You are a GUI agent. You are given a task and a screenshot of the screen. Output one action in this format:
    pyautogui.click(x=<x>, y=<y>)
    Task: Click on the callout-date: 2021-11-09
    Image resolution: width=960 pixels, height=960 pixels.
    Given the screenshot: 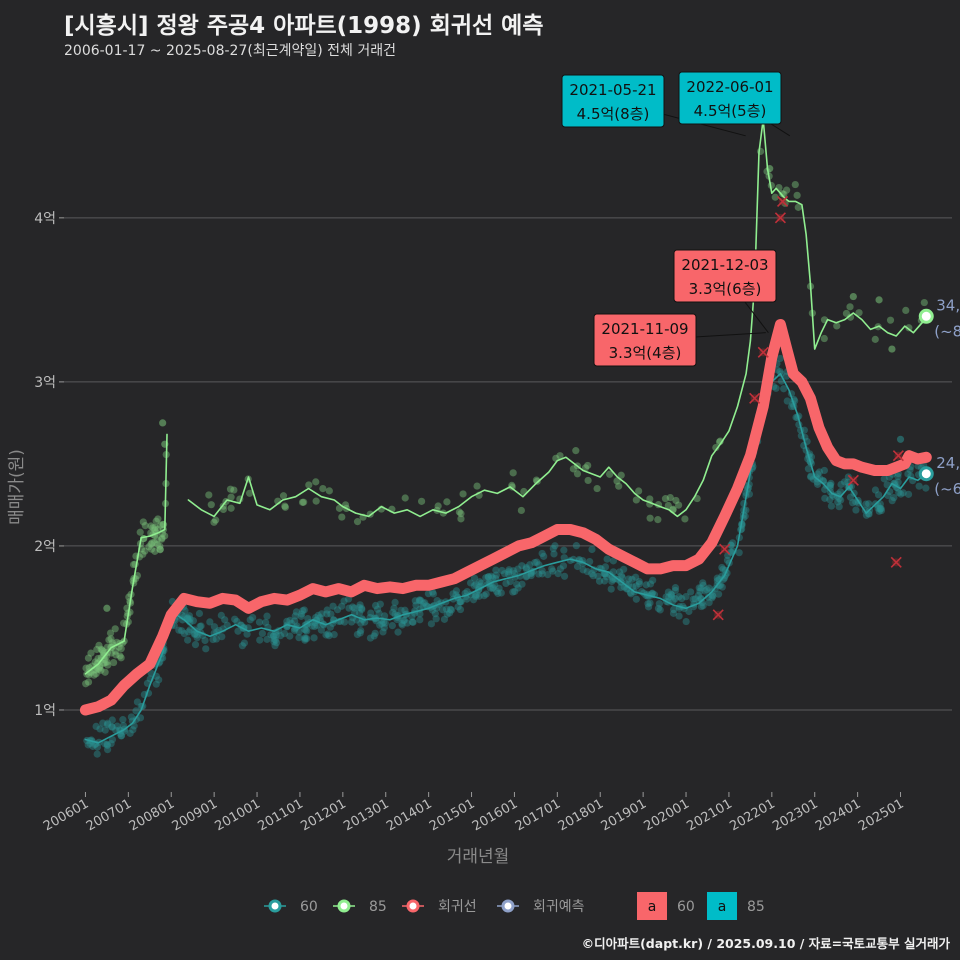 What is the action you would take?
    pyautogui.click(x=644, y=329)
    